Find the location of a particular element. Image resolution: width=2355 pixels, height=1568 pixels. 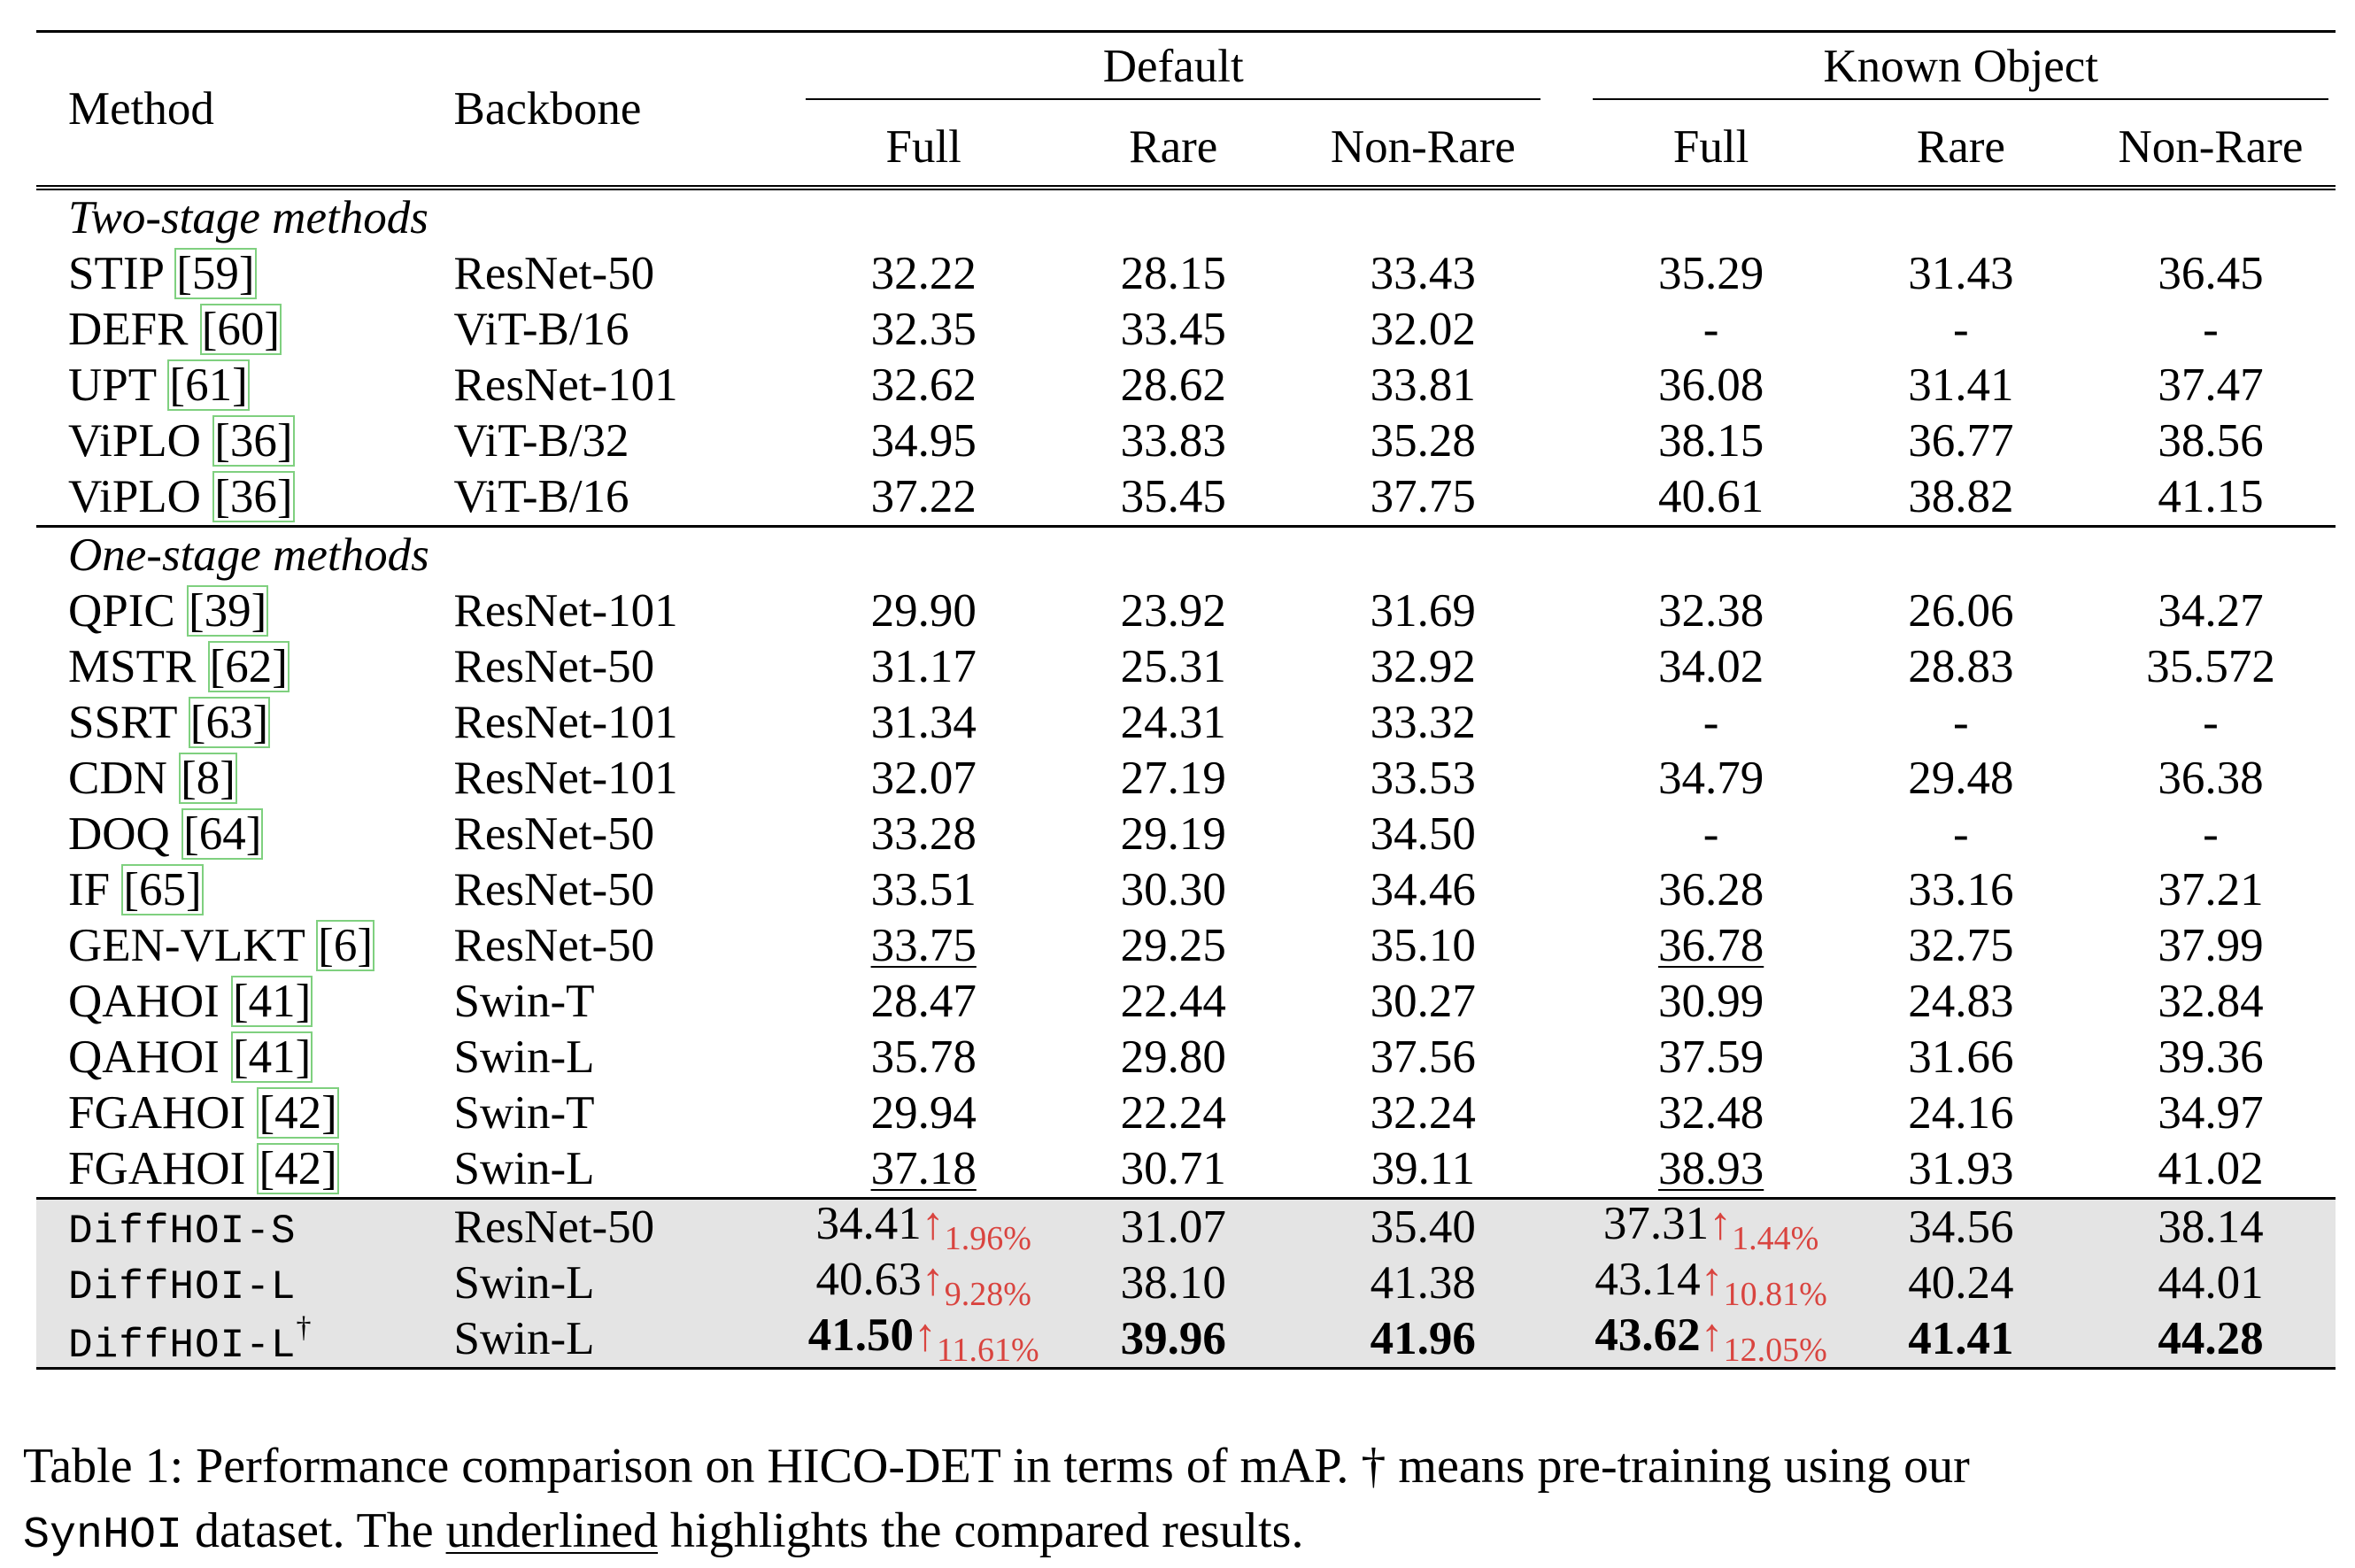

value-cell: 24.83 is located at coordinates (1961, 1002).